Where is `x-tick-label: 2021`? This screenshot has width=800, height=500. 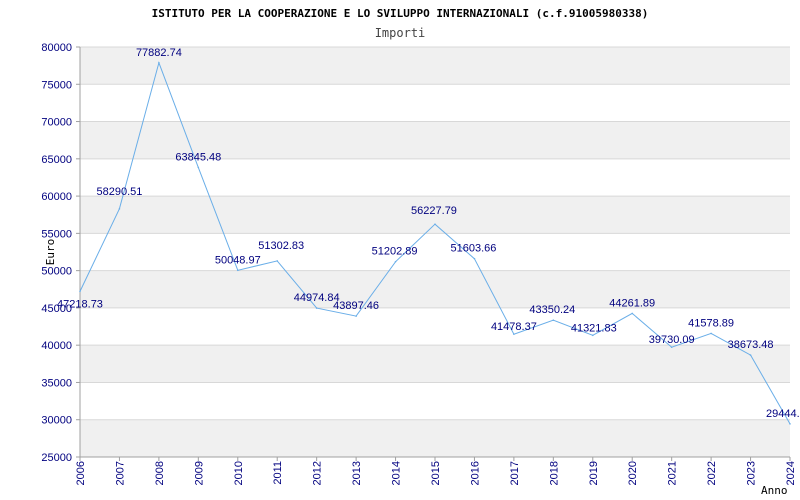
x-tick-label: 2021 is located at coordinates (673, 473).